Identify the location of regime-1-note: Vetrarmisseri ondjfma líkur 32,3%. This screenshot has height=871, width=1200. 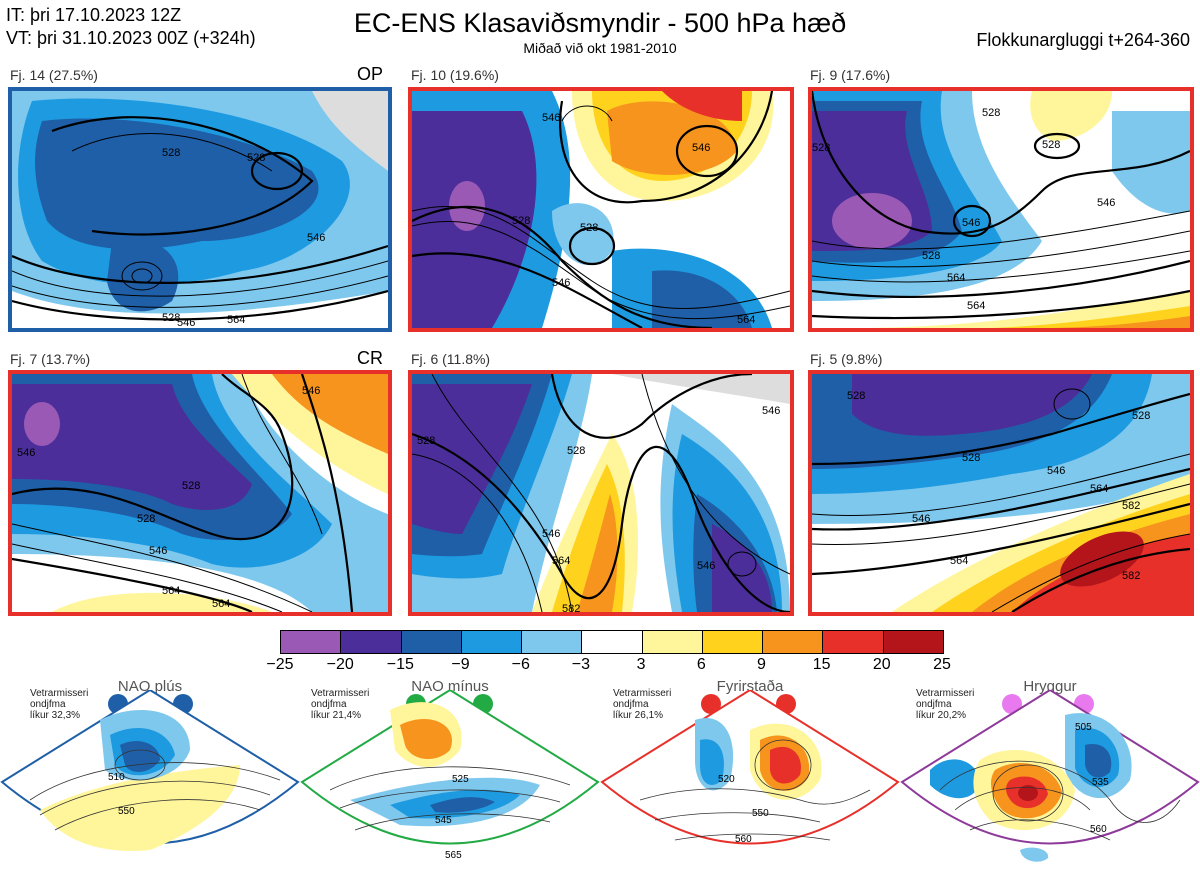
(59, 704).